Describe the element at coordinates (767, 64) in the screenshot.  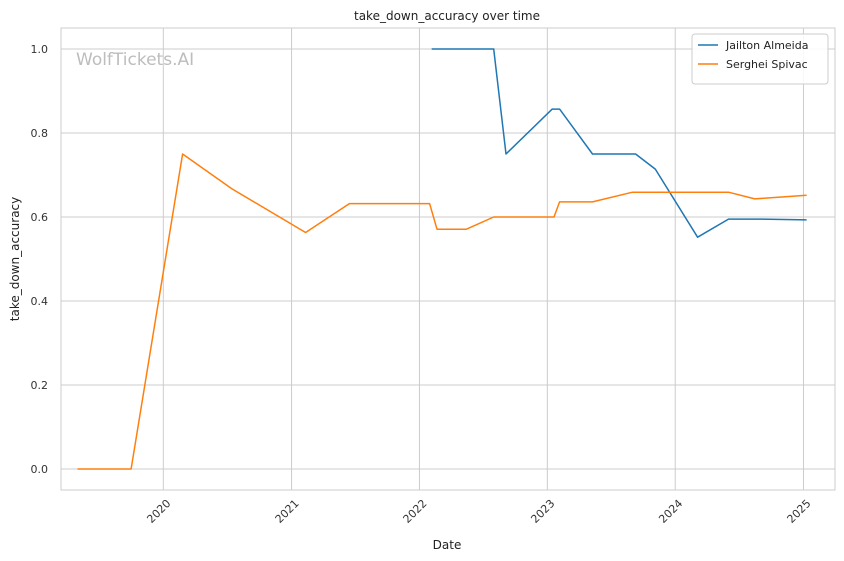
I see `legend-label: Serghei Spivac` at that location.